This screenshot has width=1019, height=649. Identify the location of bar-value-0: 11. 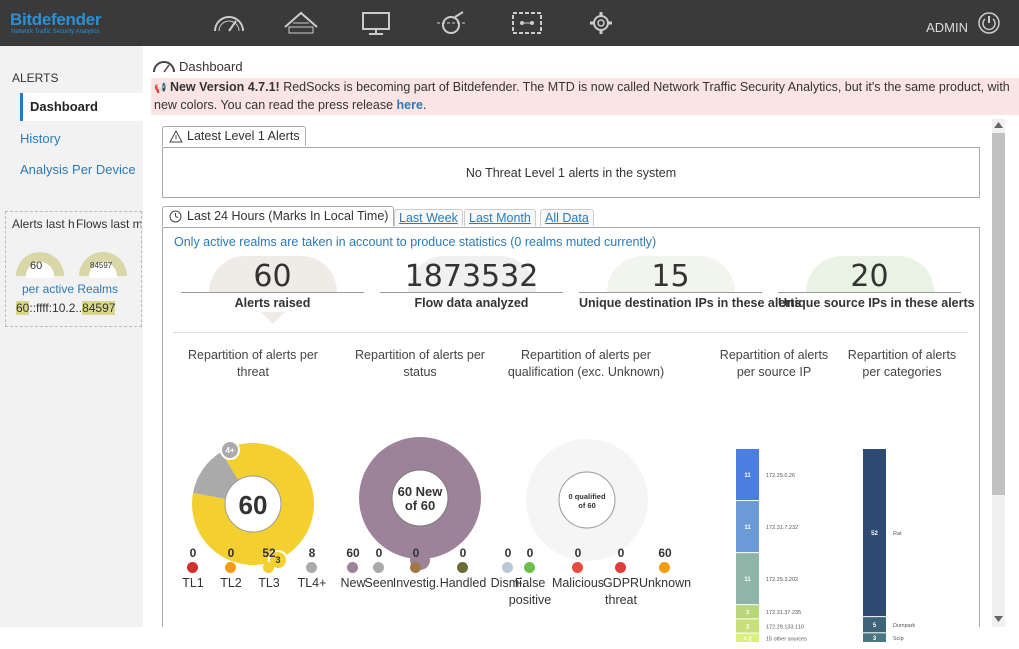
(747, 476).